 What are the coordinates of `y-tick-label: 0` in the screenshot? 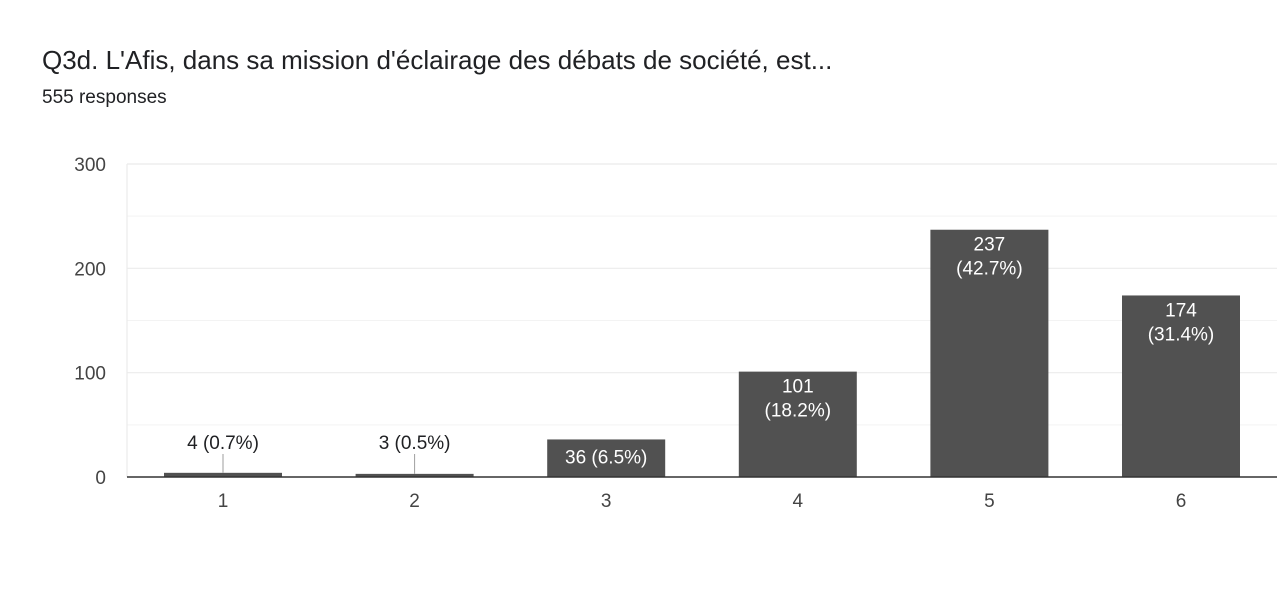 It's located at (100, 478).